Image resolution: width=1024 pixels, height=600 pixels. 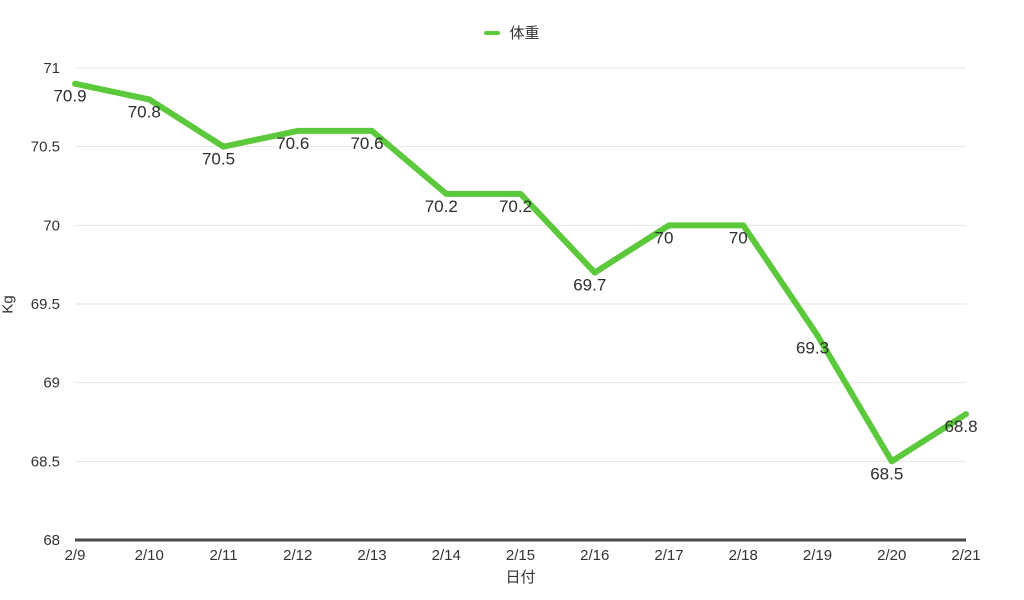 I want to click on data-label: 68.5, so click(x=886, y=473).